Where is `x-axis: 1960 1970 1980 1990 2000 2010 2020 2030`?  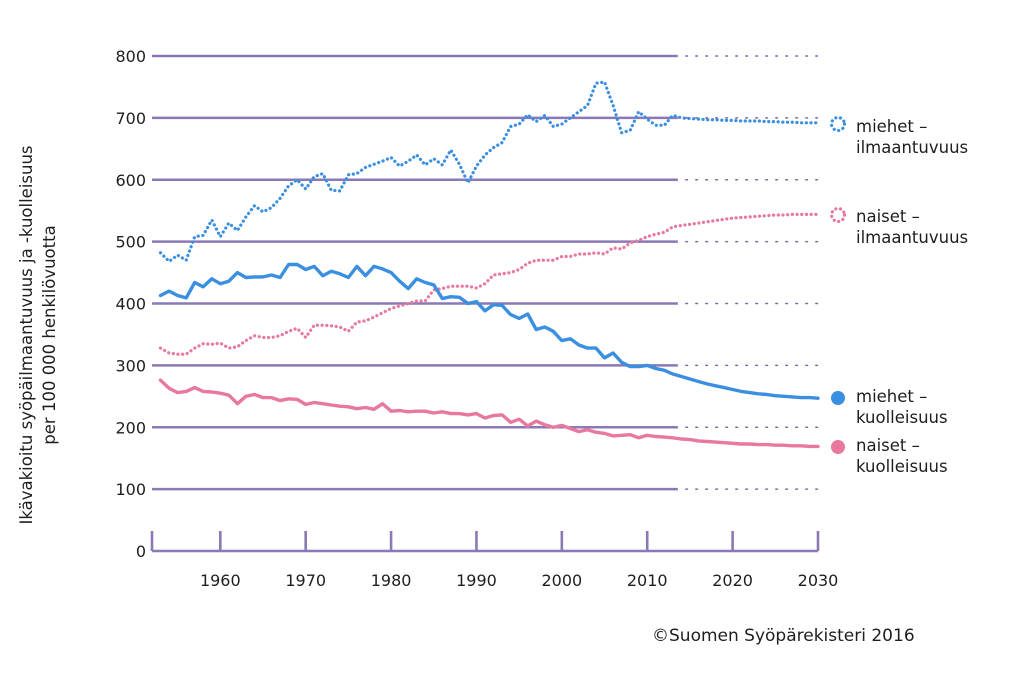
x-axis: 1960 1970 1980 1990 2000 2010 2020 2030 is located at coordinates (494, 560).